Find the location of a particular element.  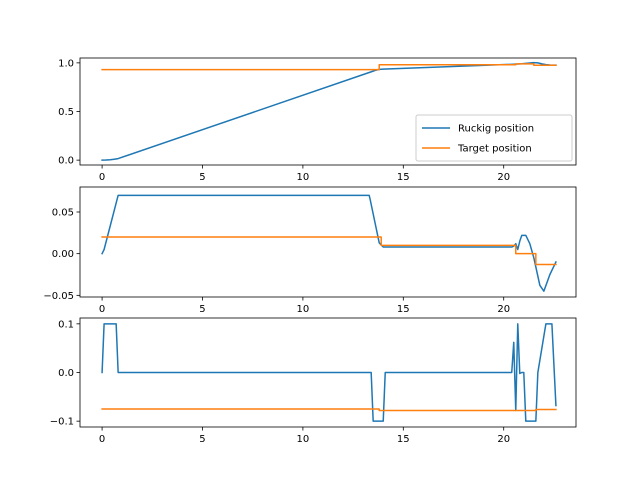

legend-frame is located at coordinates (494, 138).